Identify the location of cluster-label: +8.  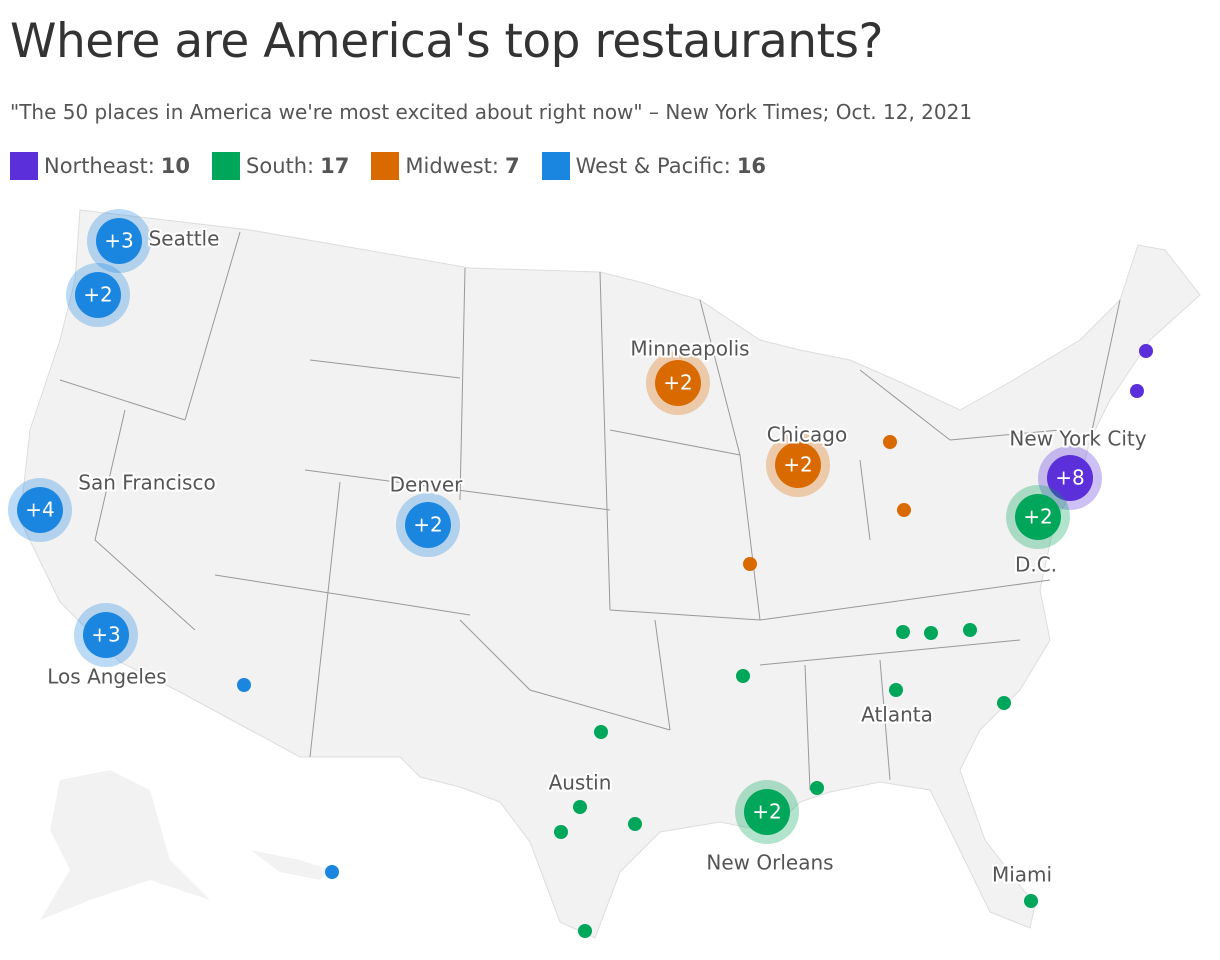
(1069, 478).